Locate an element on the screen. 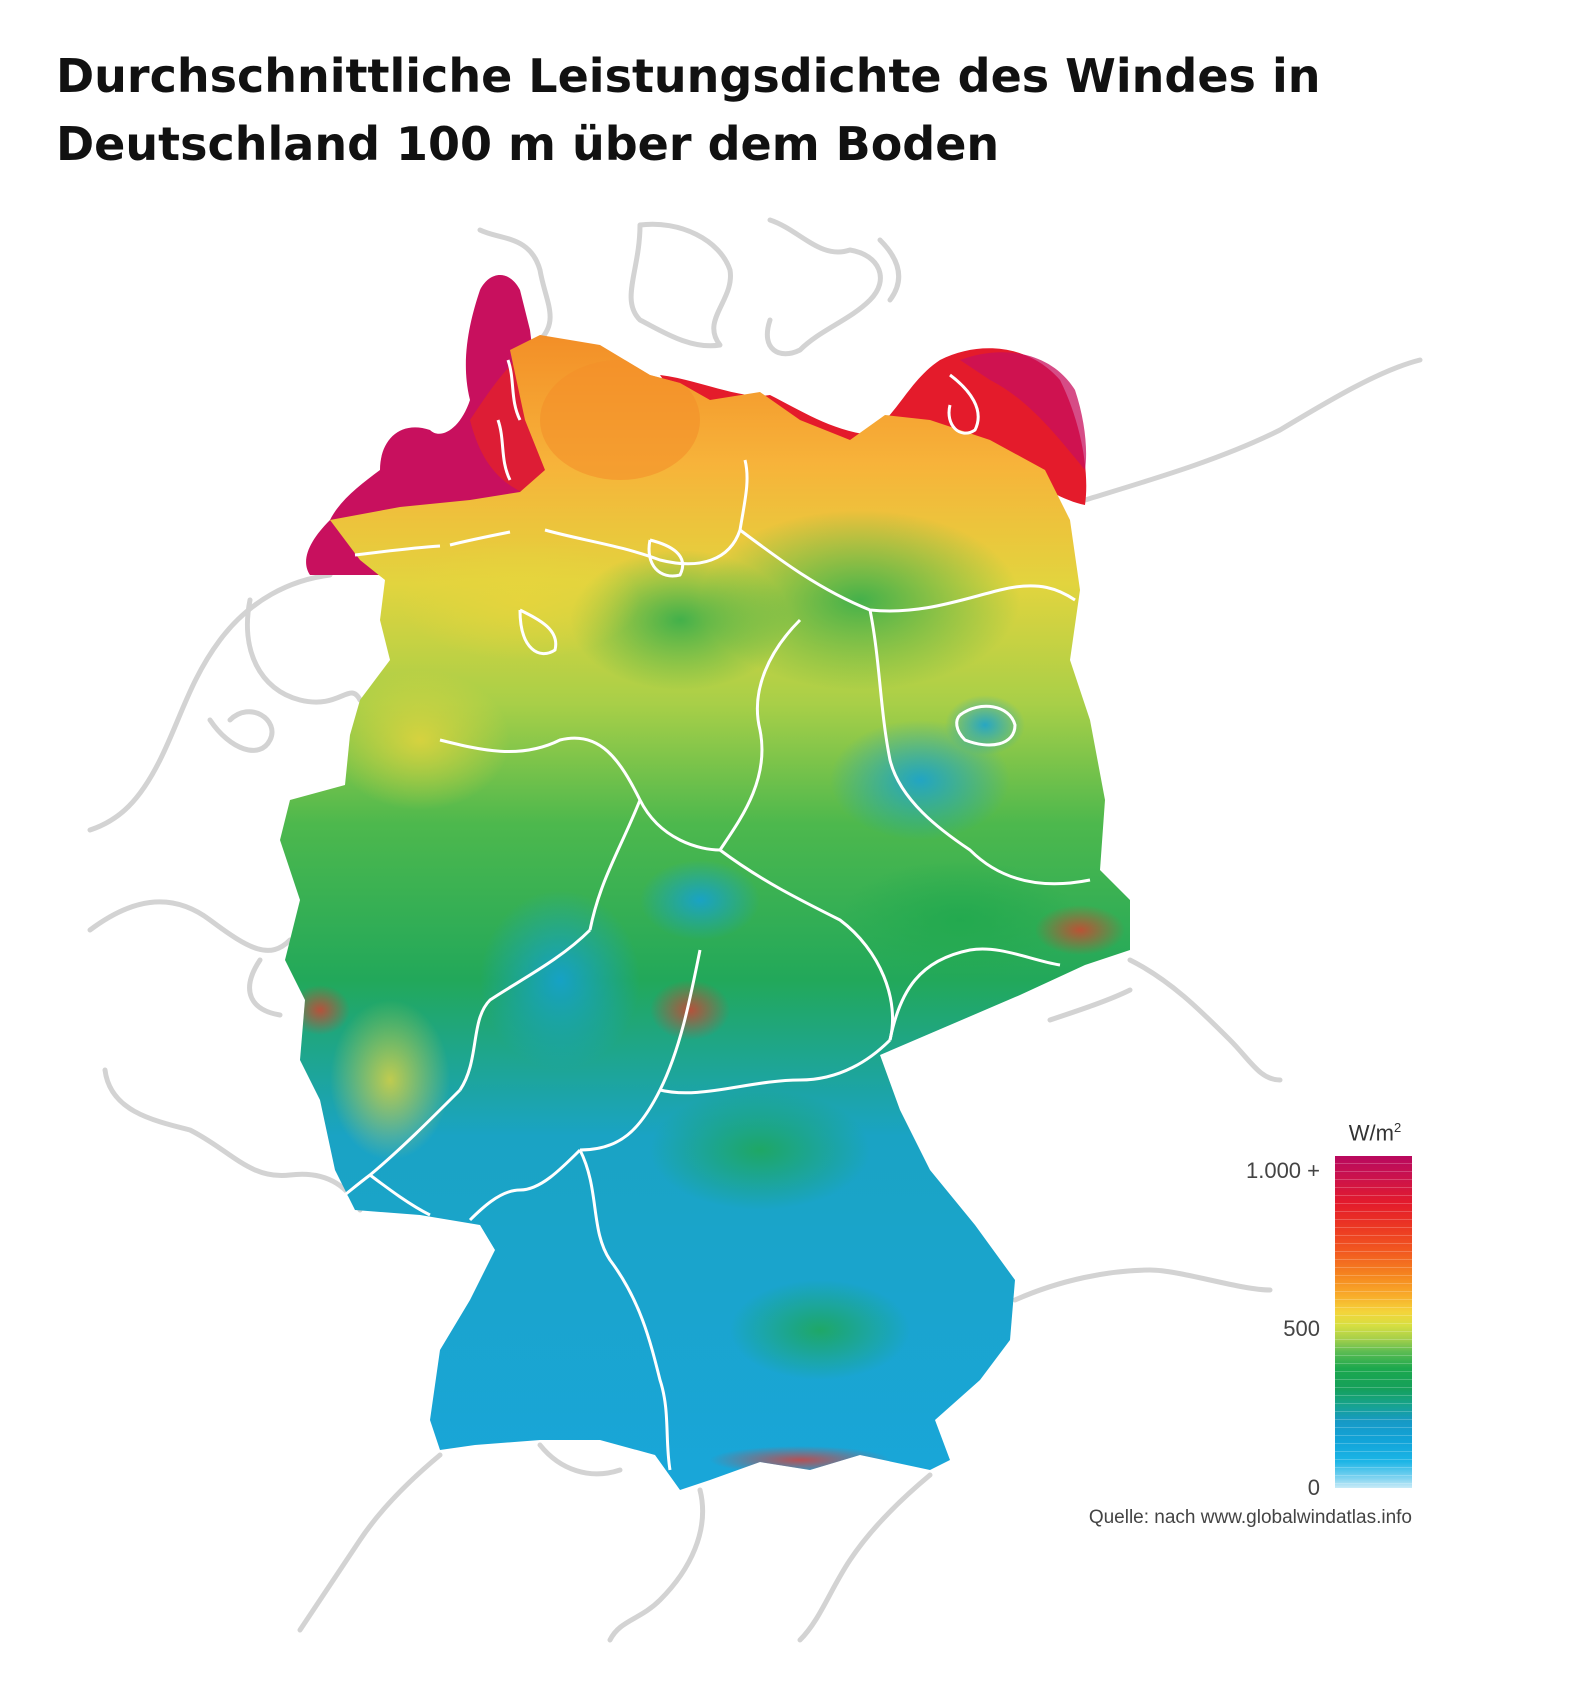 Image resolution: width=1587 pixels, height=1700 pixels. border-hamburg is located at coordinates (666, 558).